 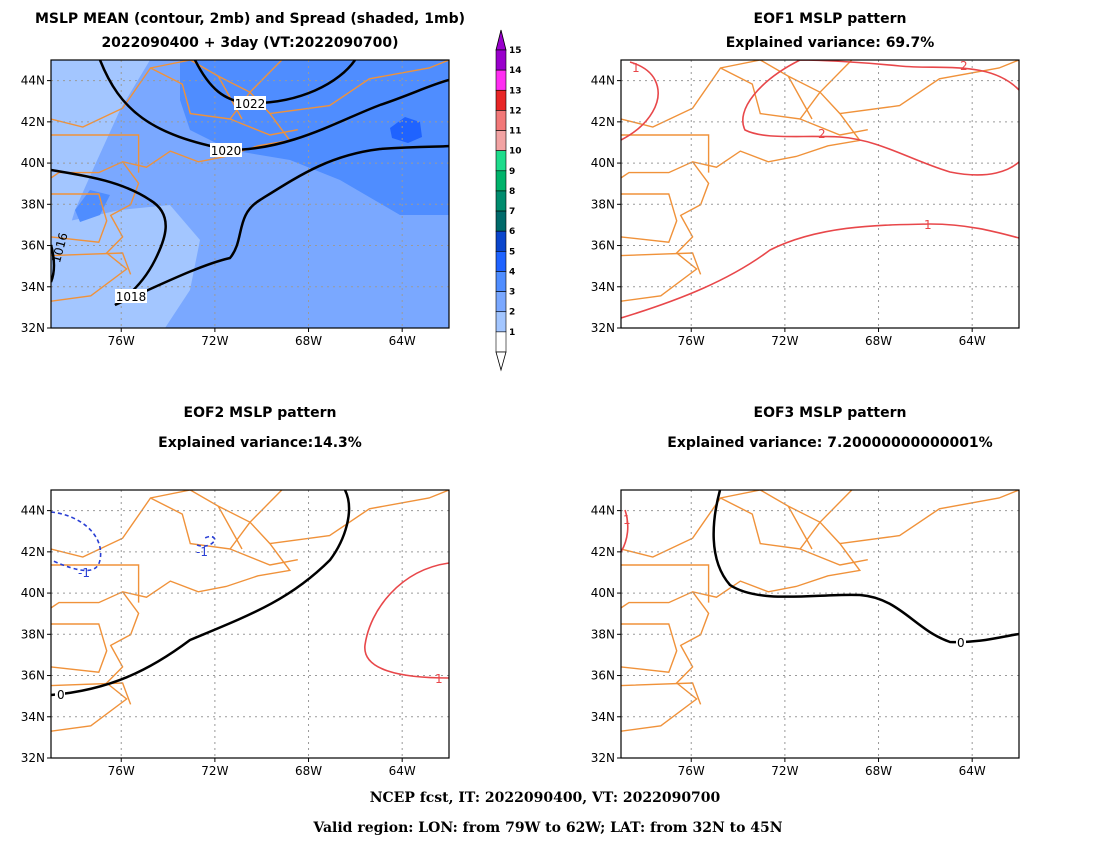 What do you see at coordinates (961, 643) in the screenshot?
I see `eof3-label-0: 0` at bounding box center [961, 643].